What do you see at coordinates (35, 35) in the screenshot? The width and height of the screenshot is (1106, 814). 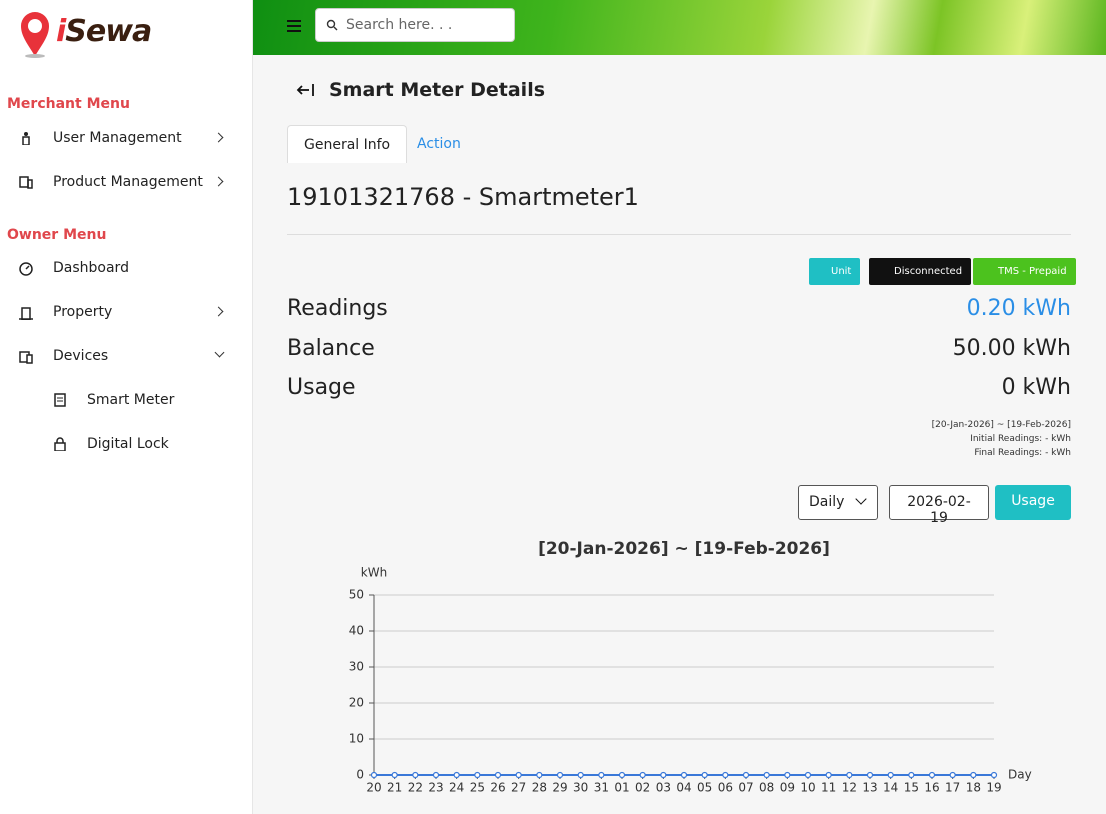 I see `logo-pin` at bounding box center [35, 35].